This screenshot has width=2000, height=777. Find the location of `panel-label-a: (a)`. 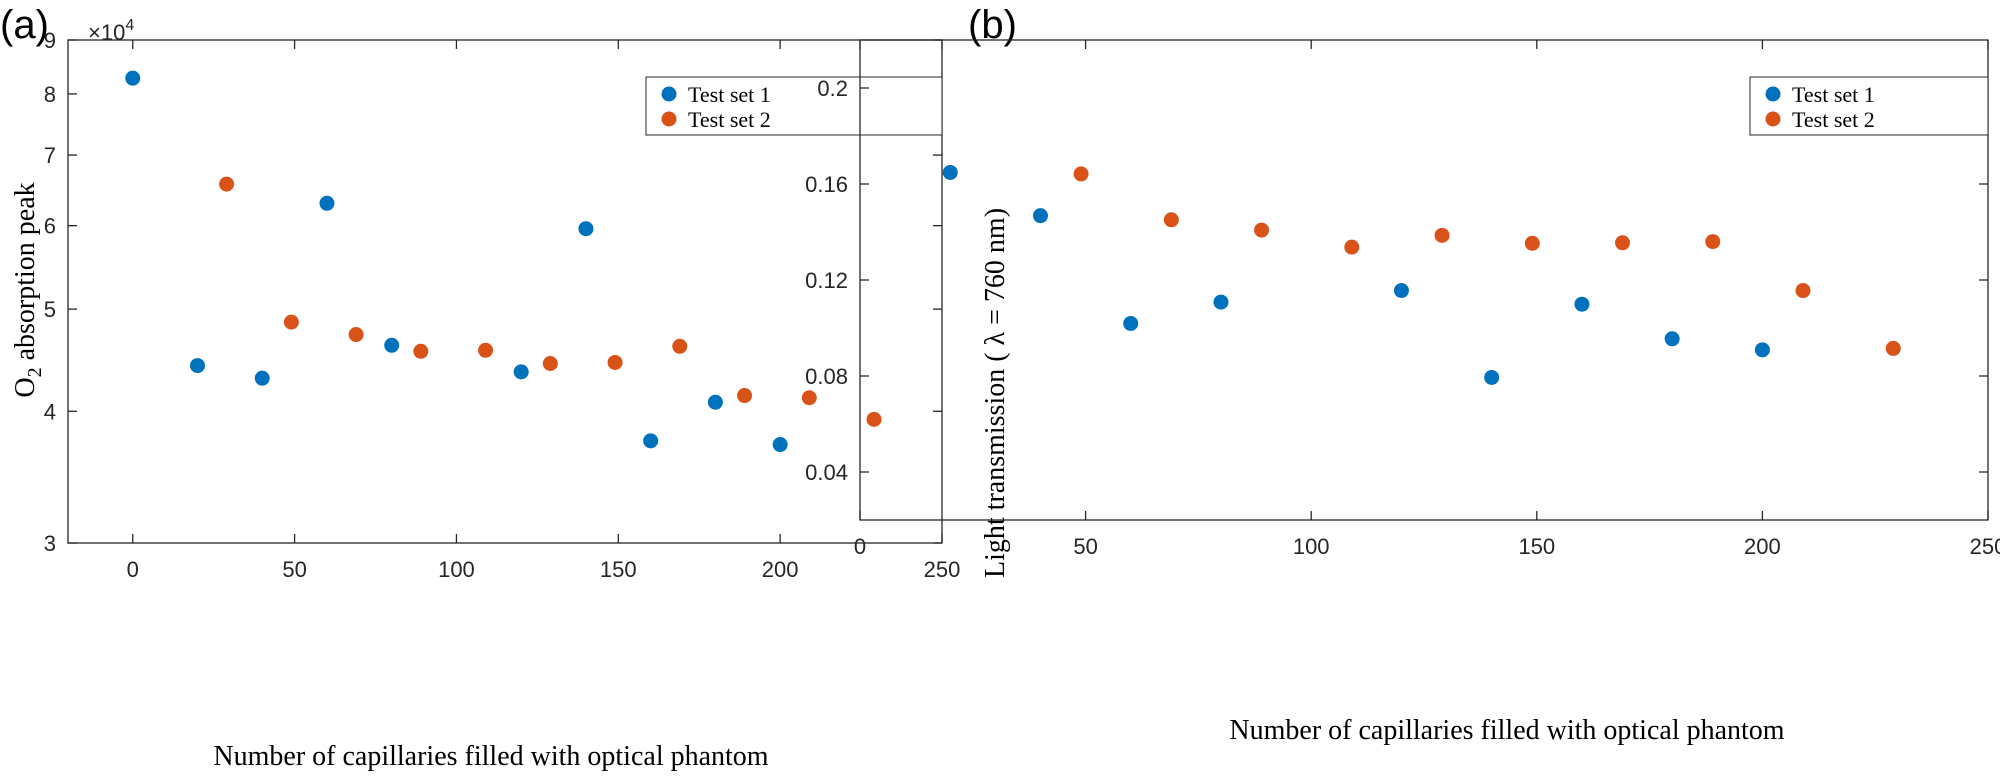

panel-label-a: (a) is located at coordinates (24, 25).